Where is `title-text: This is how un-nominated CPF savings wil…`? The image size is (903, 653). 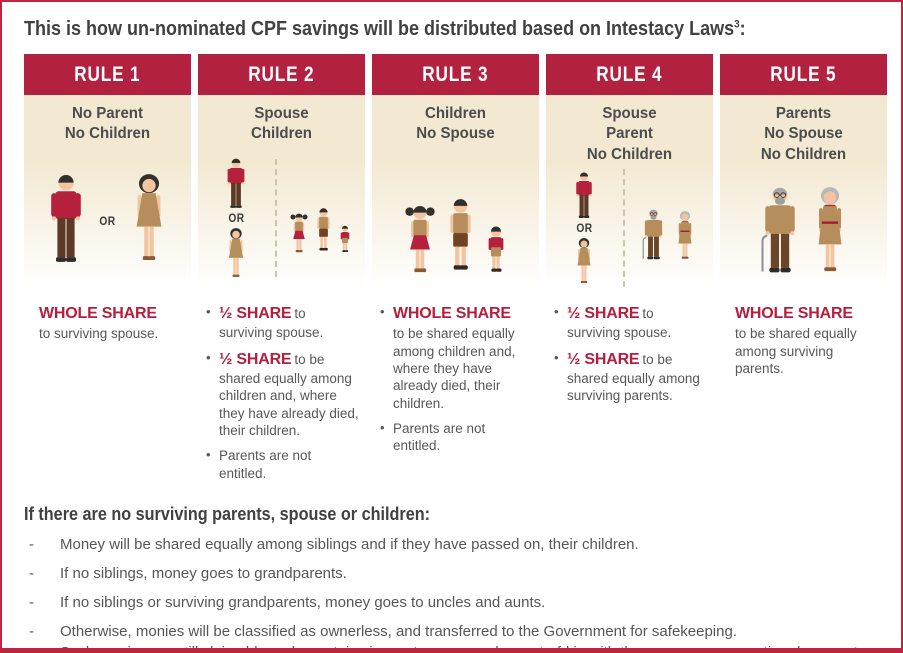 title-text: This is how un-nominated CPF savings wil… is located at coordinates (379, 29).